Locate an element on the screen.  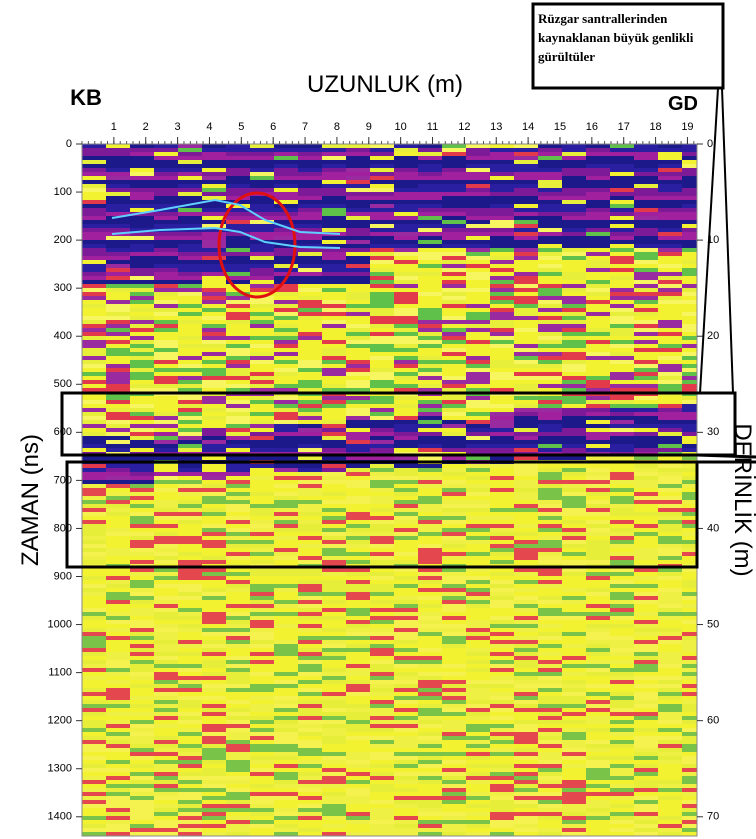
y-tick-label: 1300 is located at coordinates (60, 769).